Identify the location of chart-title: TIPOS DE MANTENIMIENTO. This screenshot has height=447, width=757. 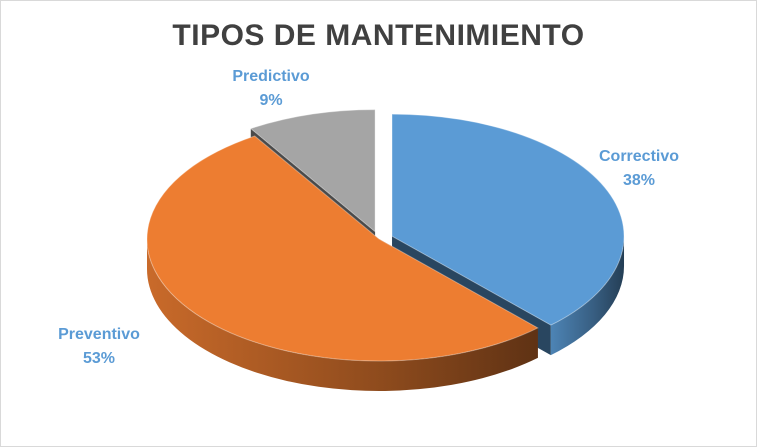
(378, 35).